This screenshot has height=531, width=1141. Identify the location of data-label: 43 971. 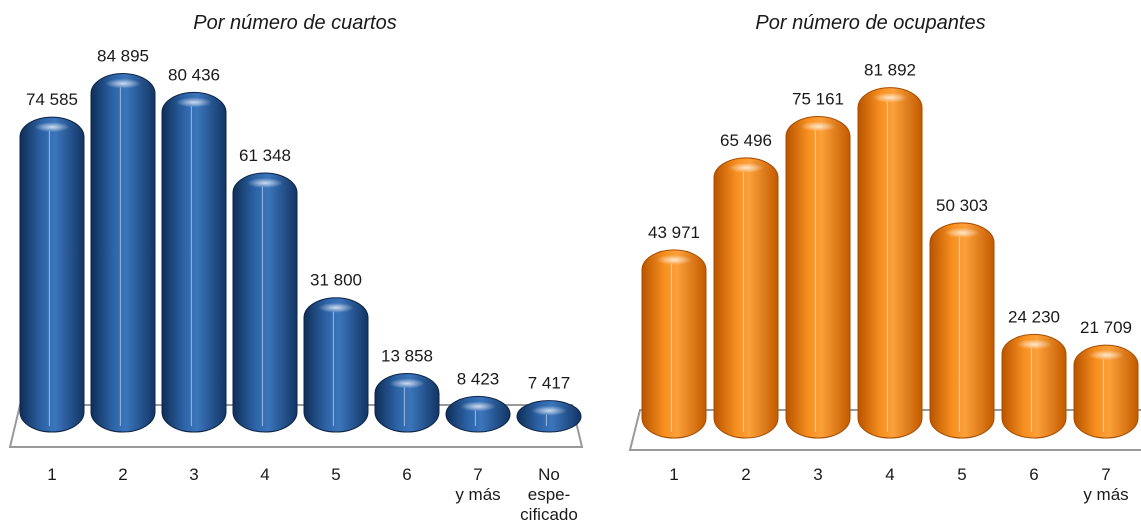
(674, 232).